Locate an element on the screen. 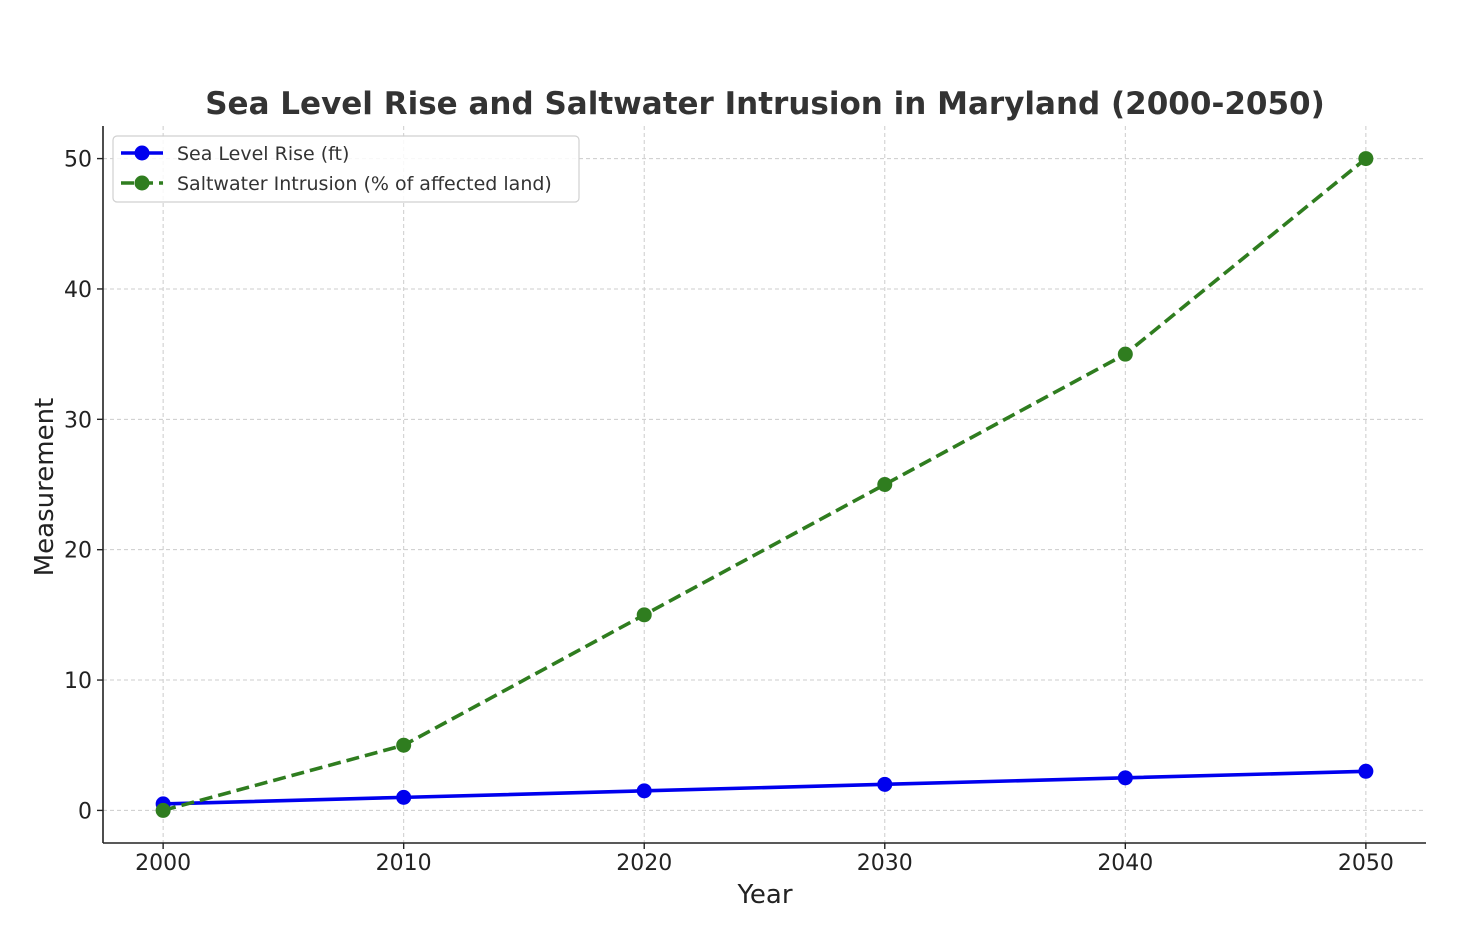 This screenshot has width=1466, height=946. legend-label-1: Saltwater Intrusion (% of affected land) is located at coordinates (364, 184).